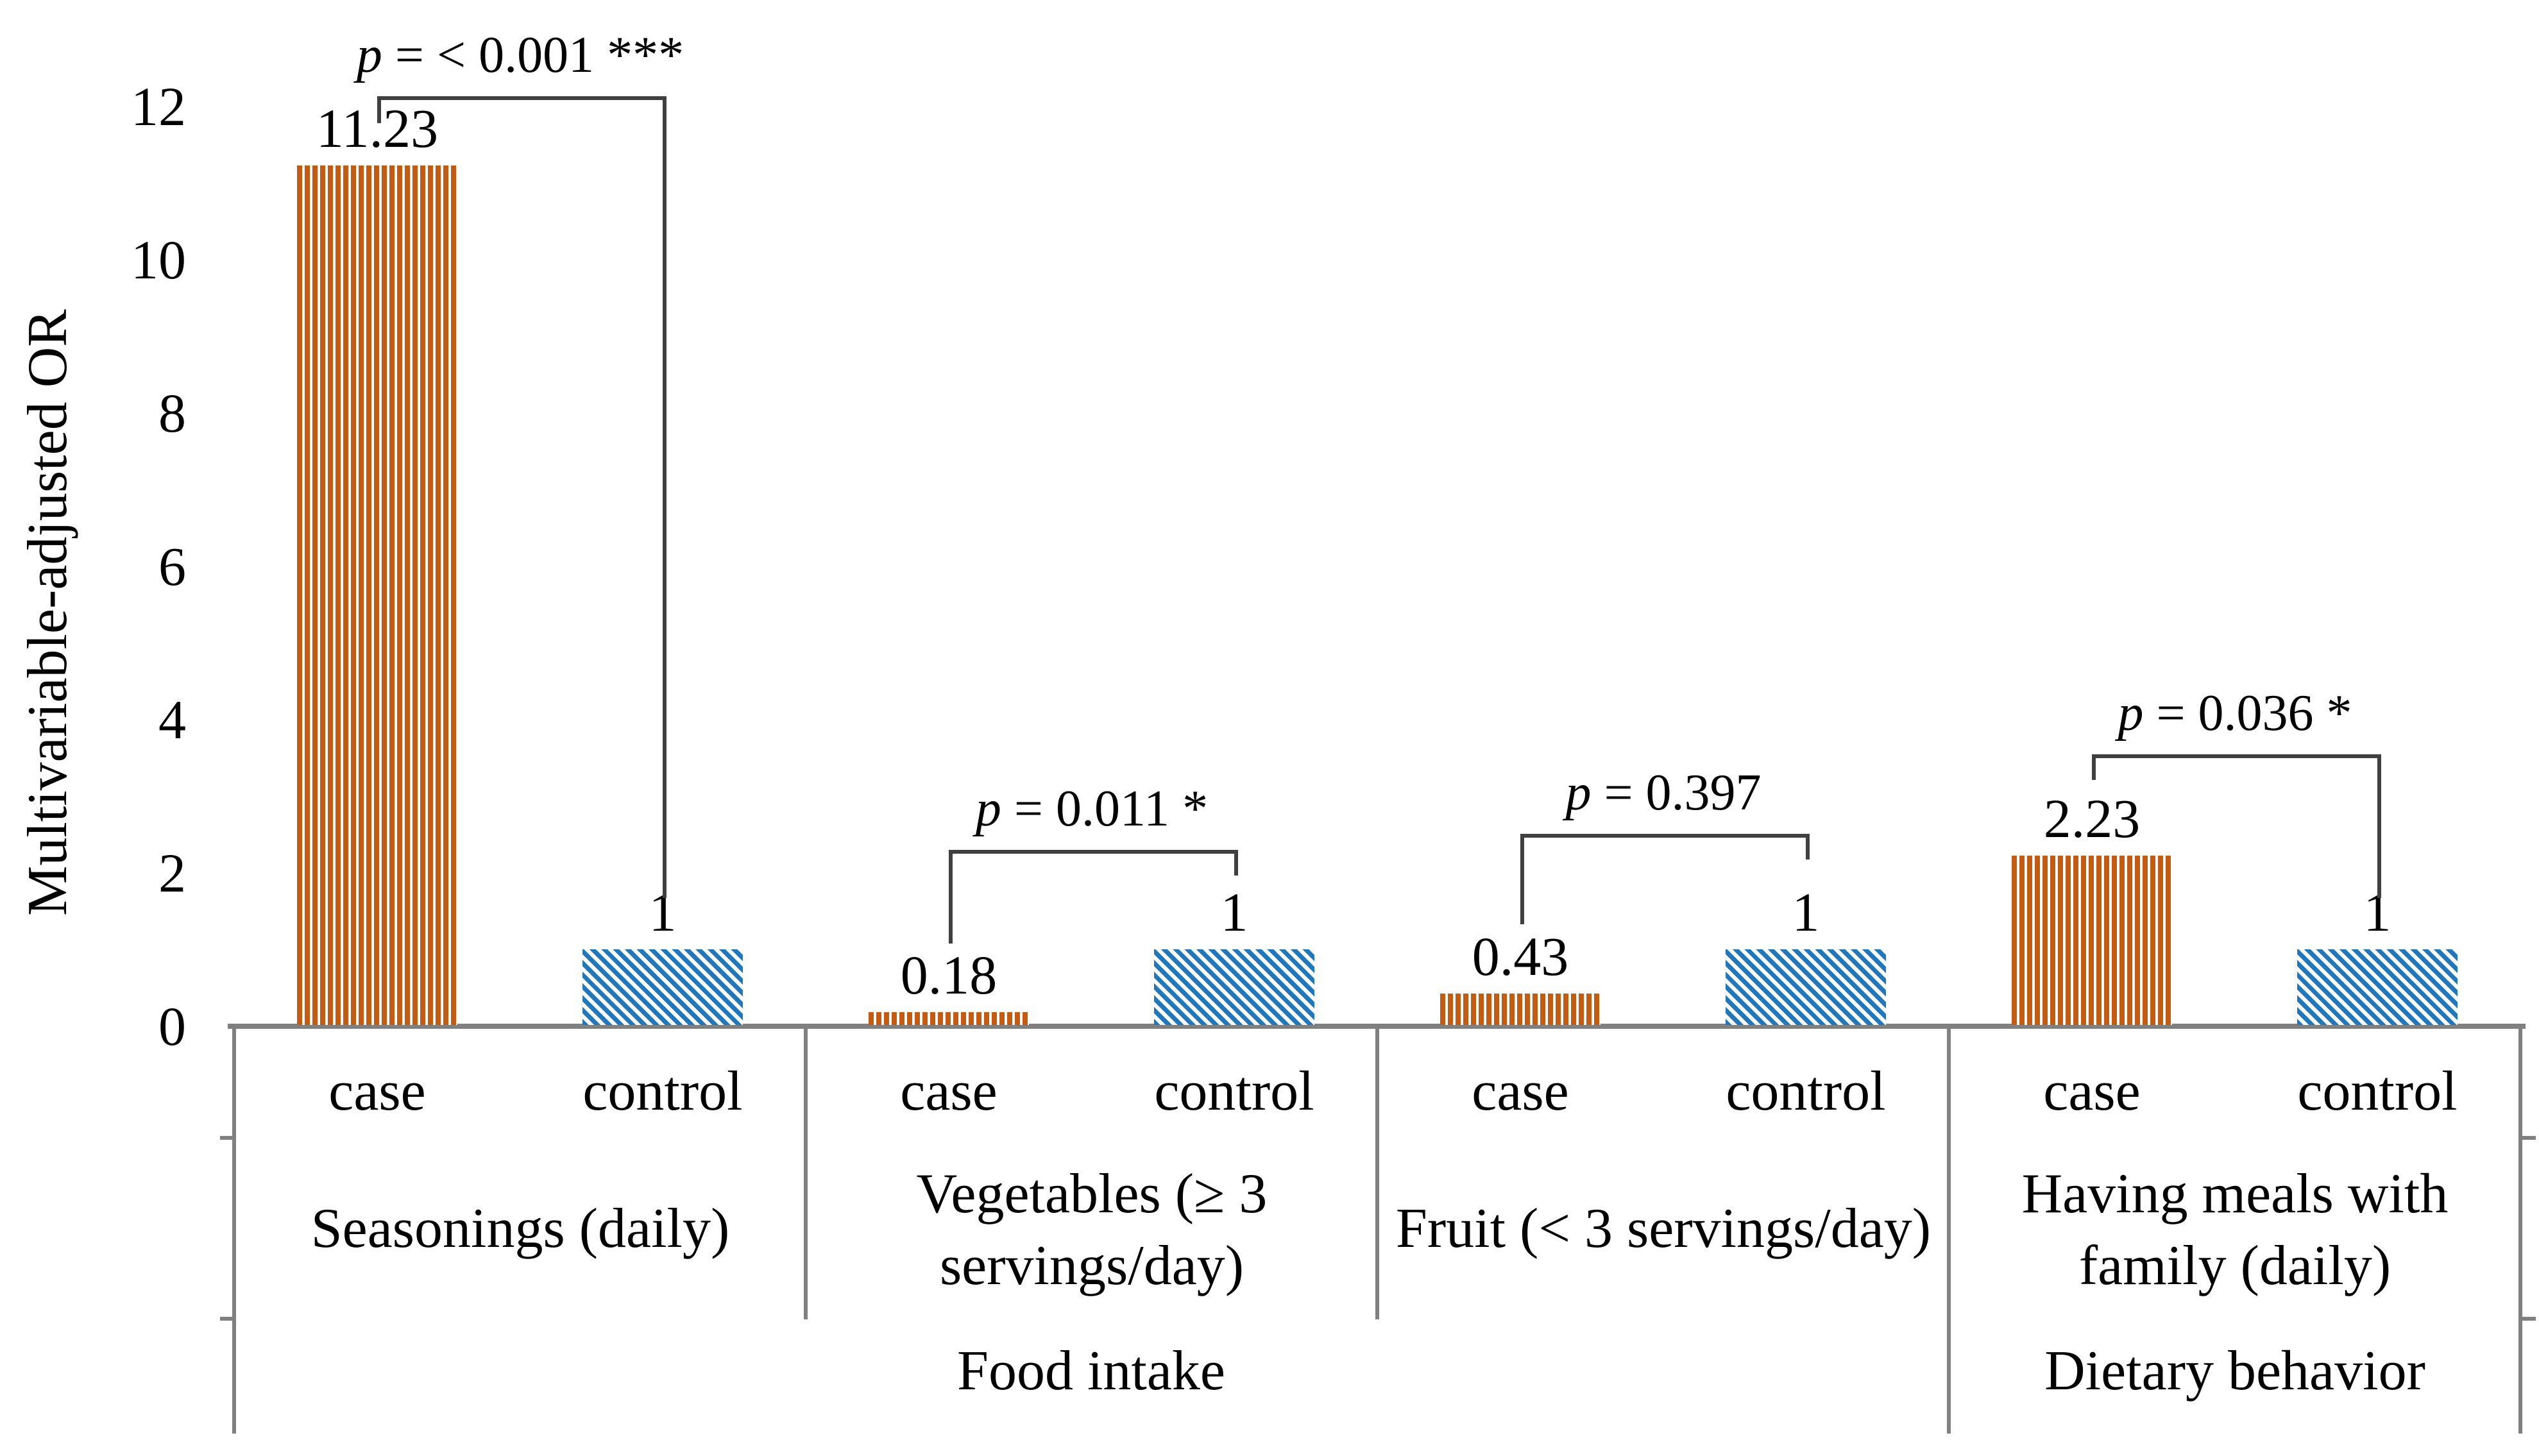  Describe the element at coordinates (2377, 1091) in the screenshot. I see `category-label-control-having-meals-with-family-daily: control` at that location.